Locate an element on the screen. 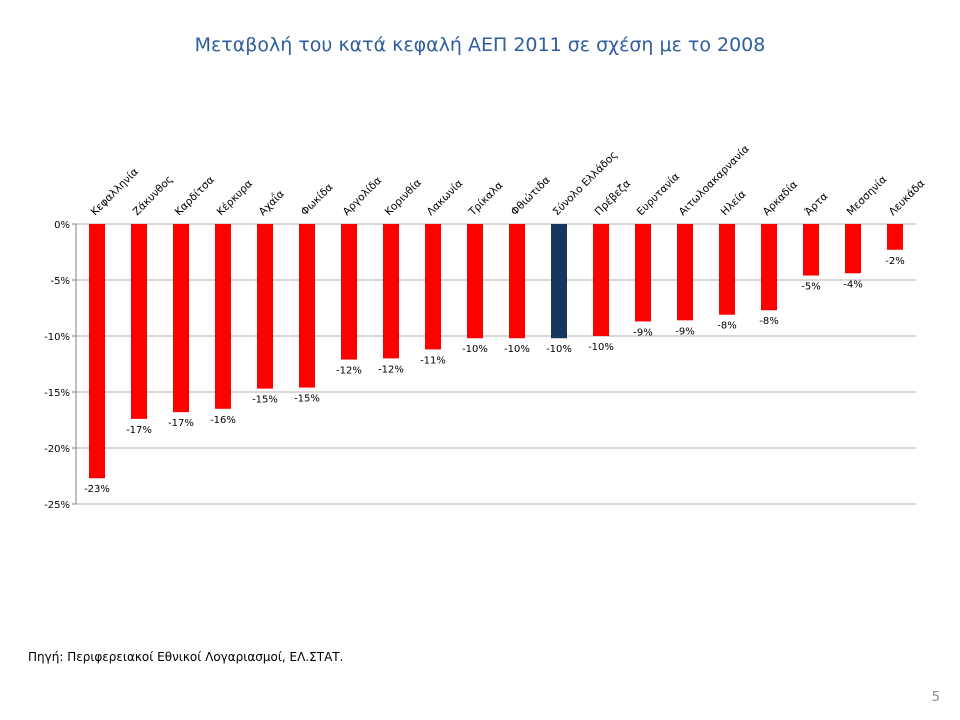  data-label: -5% is located at coordinates (810, 287).